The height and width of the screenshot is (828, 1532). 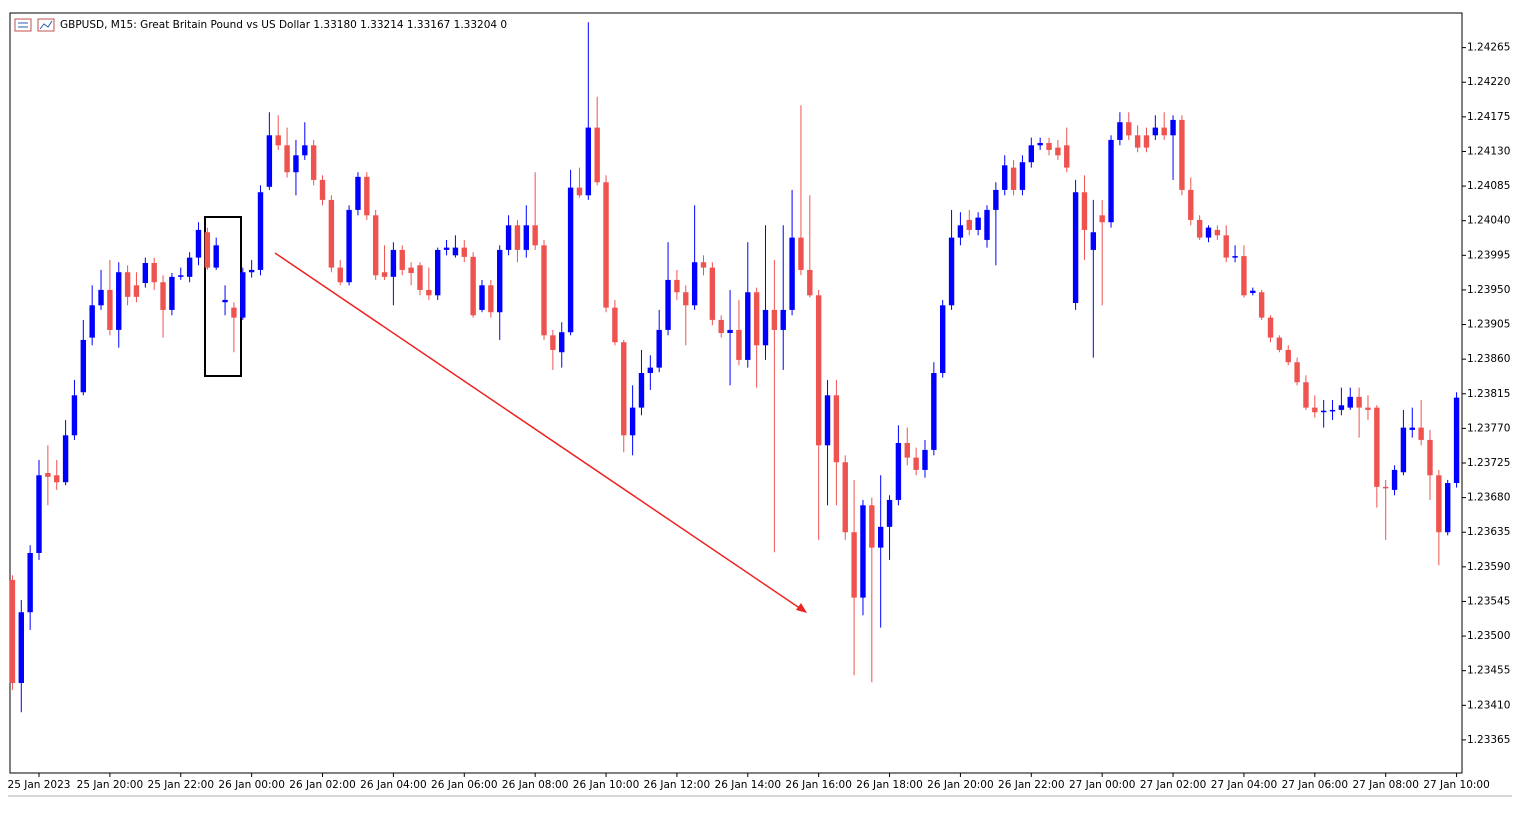 I want to click on y-tick-label: 1.24175, so click(x=1488, y=117).